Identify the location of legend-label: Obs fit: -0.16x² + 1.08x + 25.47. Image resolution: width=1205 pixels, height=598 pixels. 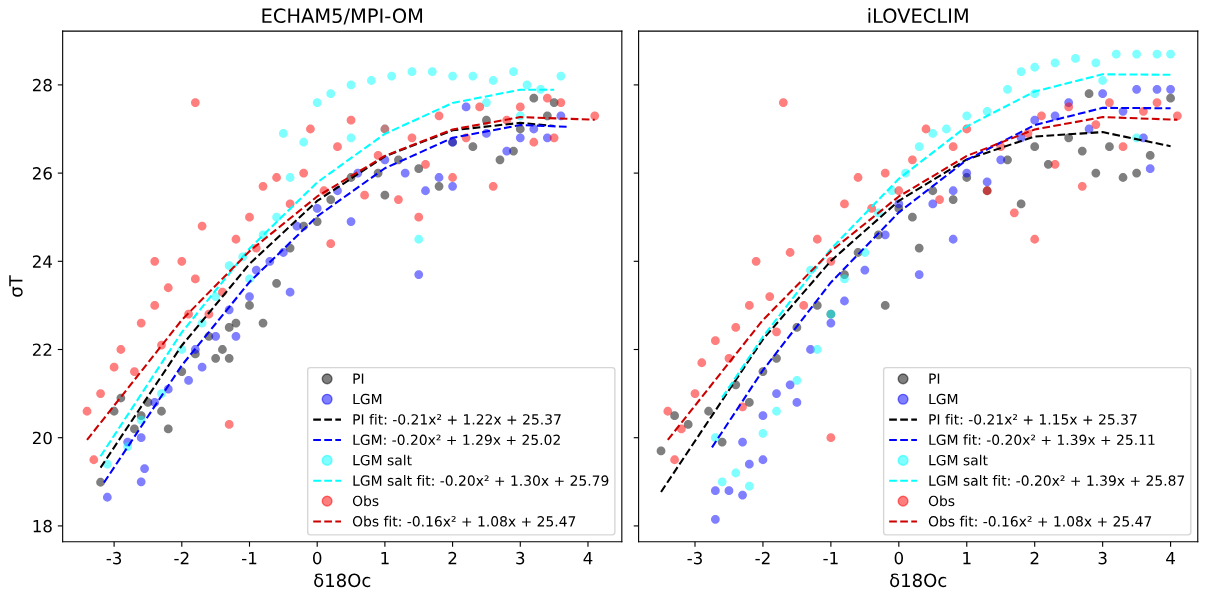
(1040, 521).